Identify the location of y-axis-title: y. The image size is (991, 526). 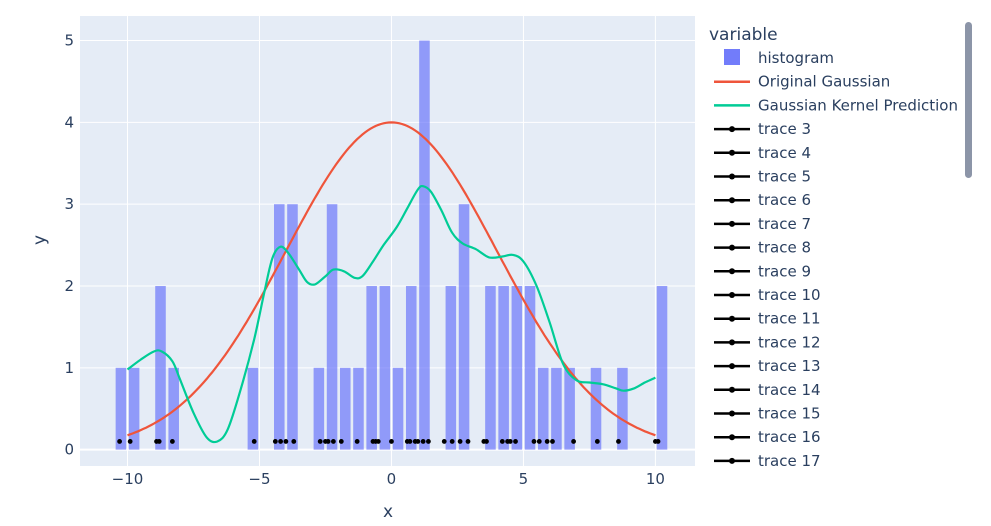
(40, 240).